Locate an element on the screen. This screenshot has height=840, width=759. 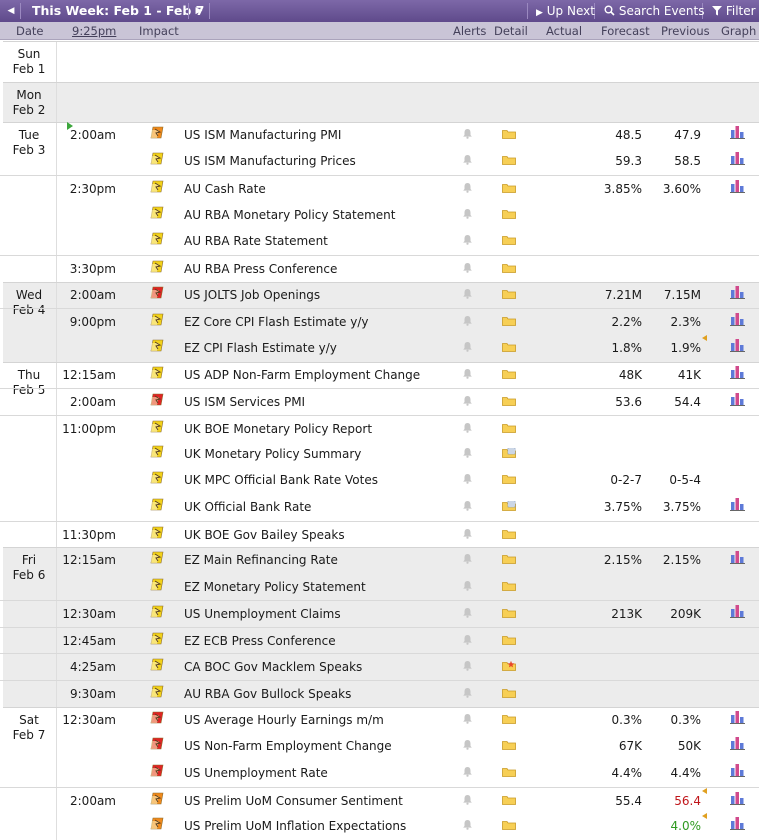
event-title: US ISM Manufacturing Prices is located at coordinates (270, 161).